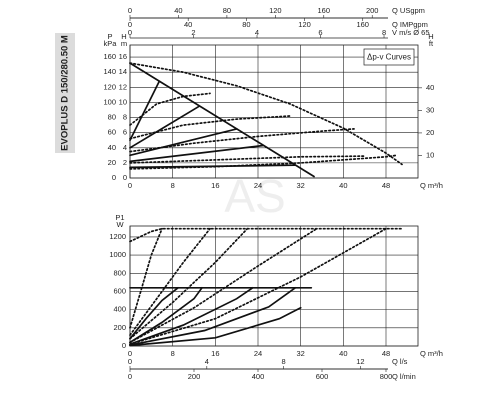  What do you see at coordinates (112, 132) in the screenshot?
I see `y-tick-label: 60` at bounding box center [112, 132].